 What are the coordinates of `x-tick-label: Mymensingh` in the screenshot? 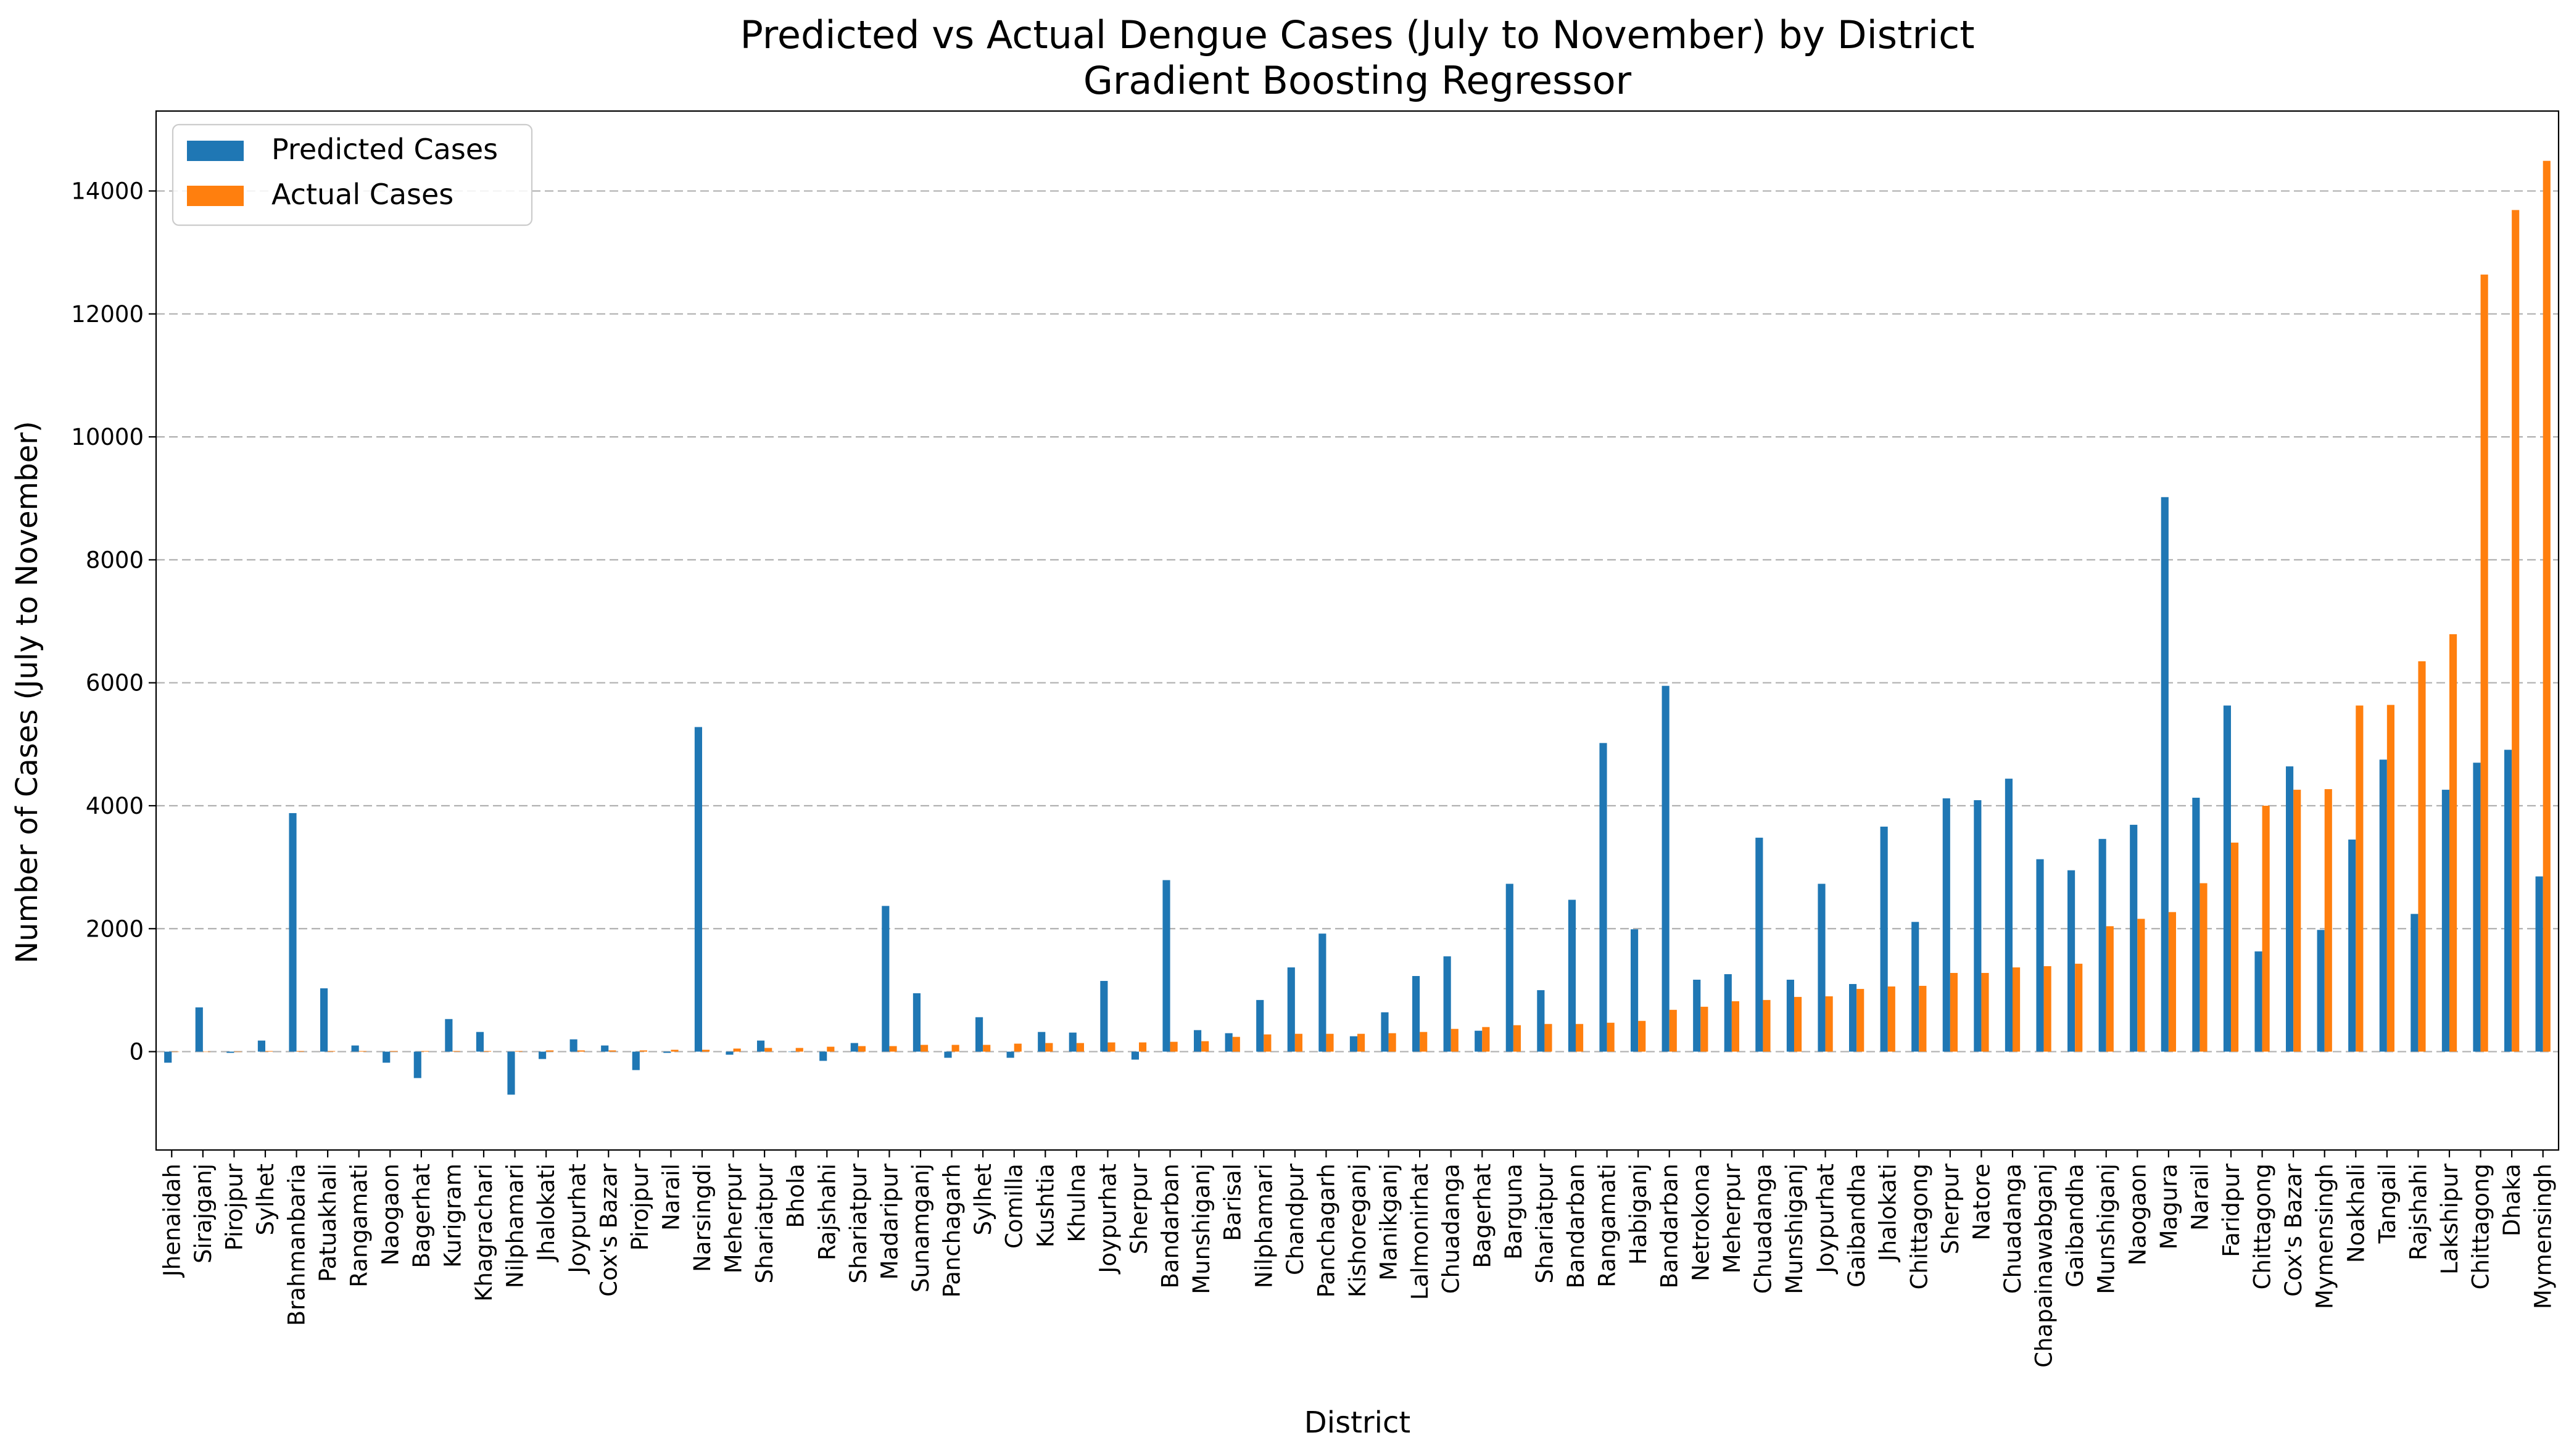 It's located at (2325, 1236).